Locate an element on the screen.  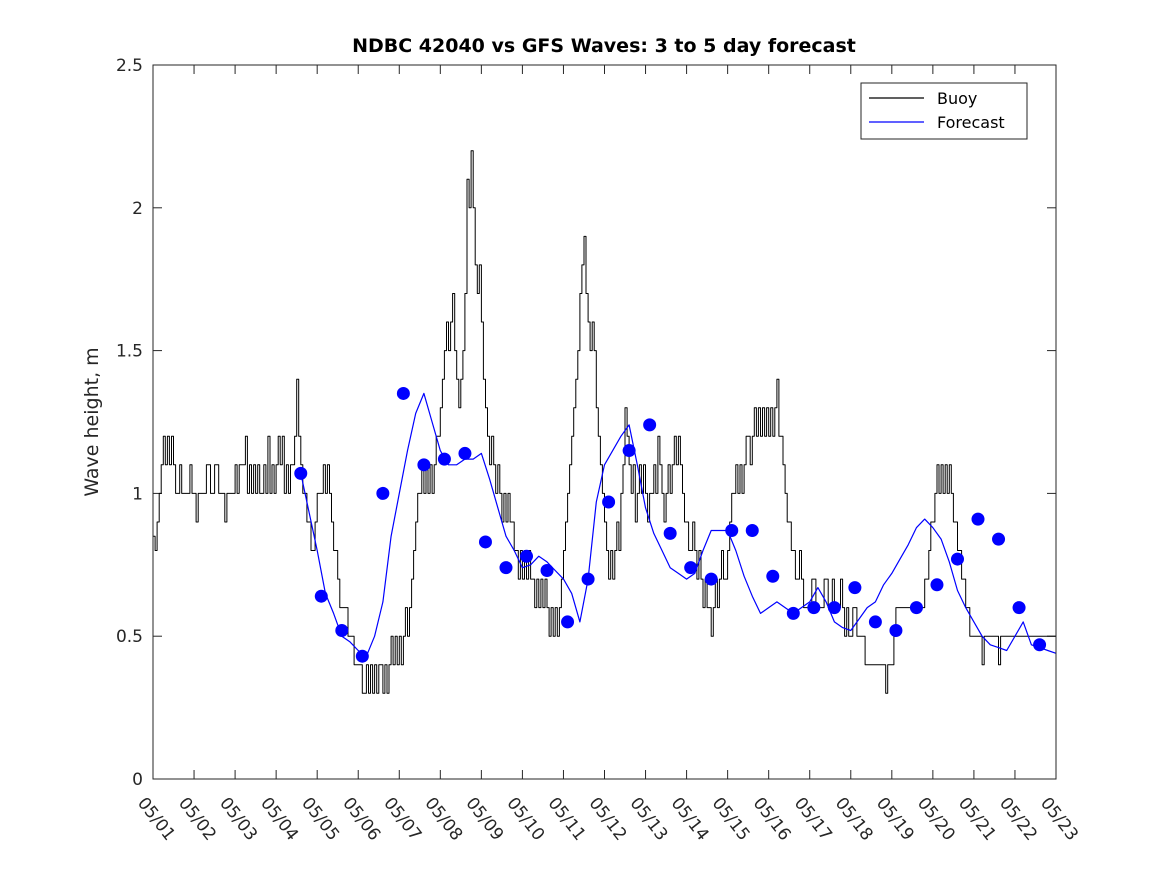
y-tick-label: 1 is located at coordinates (137, 494).